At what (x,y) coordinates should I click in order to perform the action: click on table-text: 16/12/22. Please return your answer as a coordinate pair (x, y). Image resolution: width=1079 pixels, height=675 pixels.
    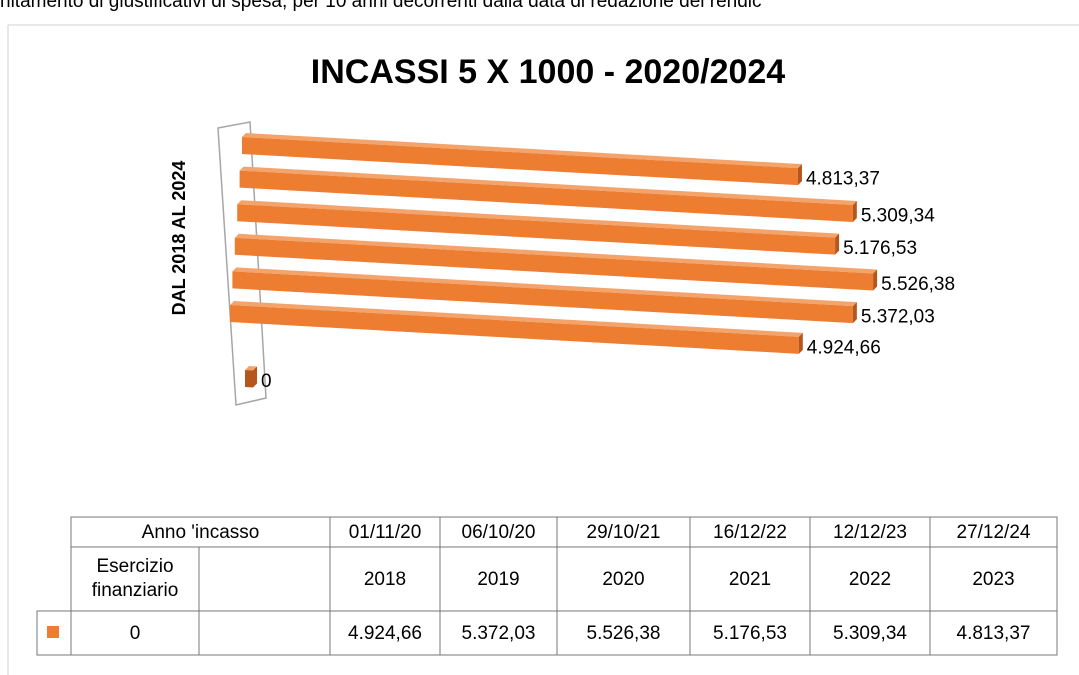
    Looking at the image, I should click on (750, 532).